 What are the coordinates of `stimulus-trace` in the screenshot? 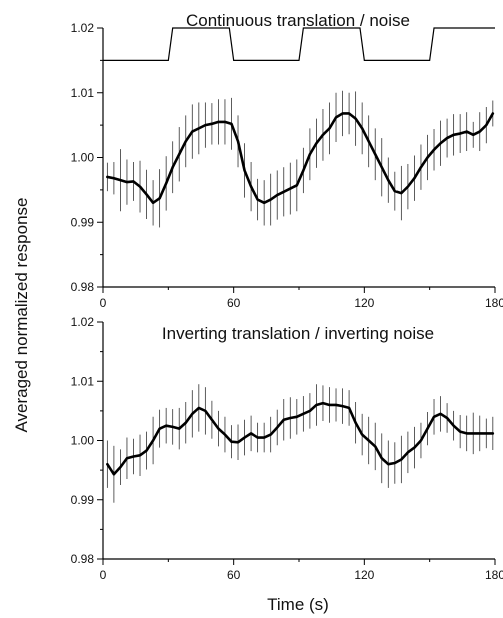 It's located at (299, 44).